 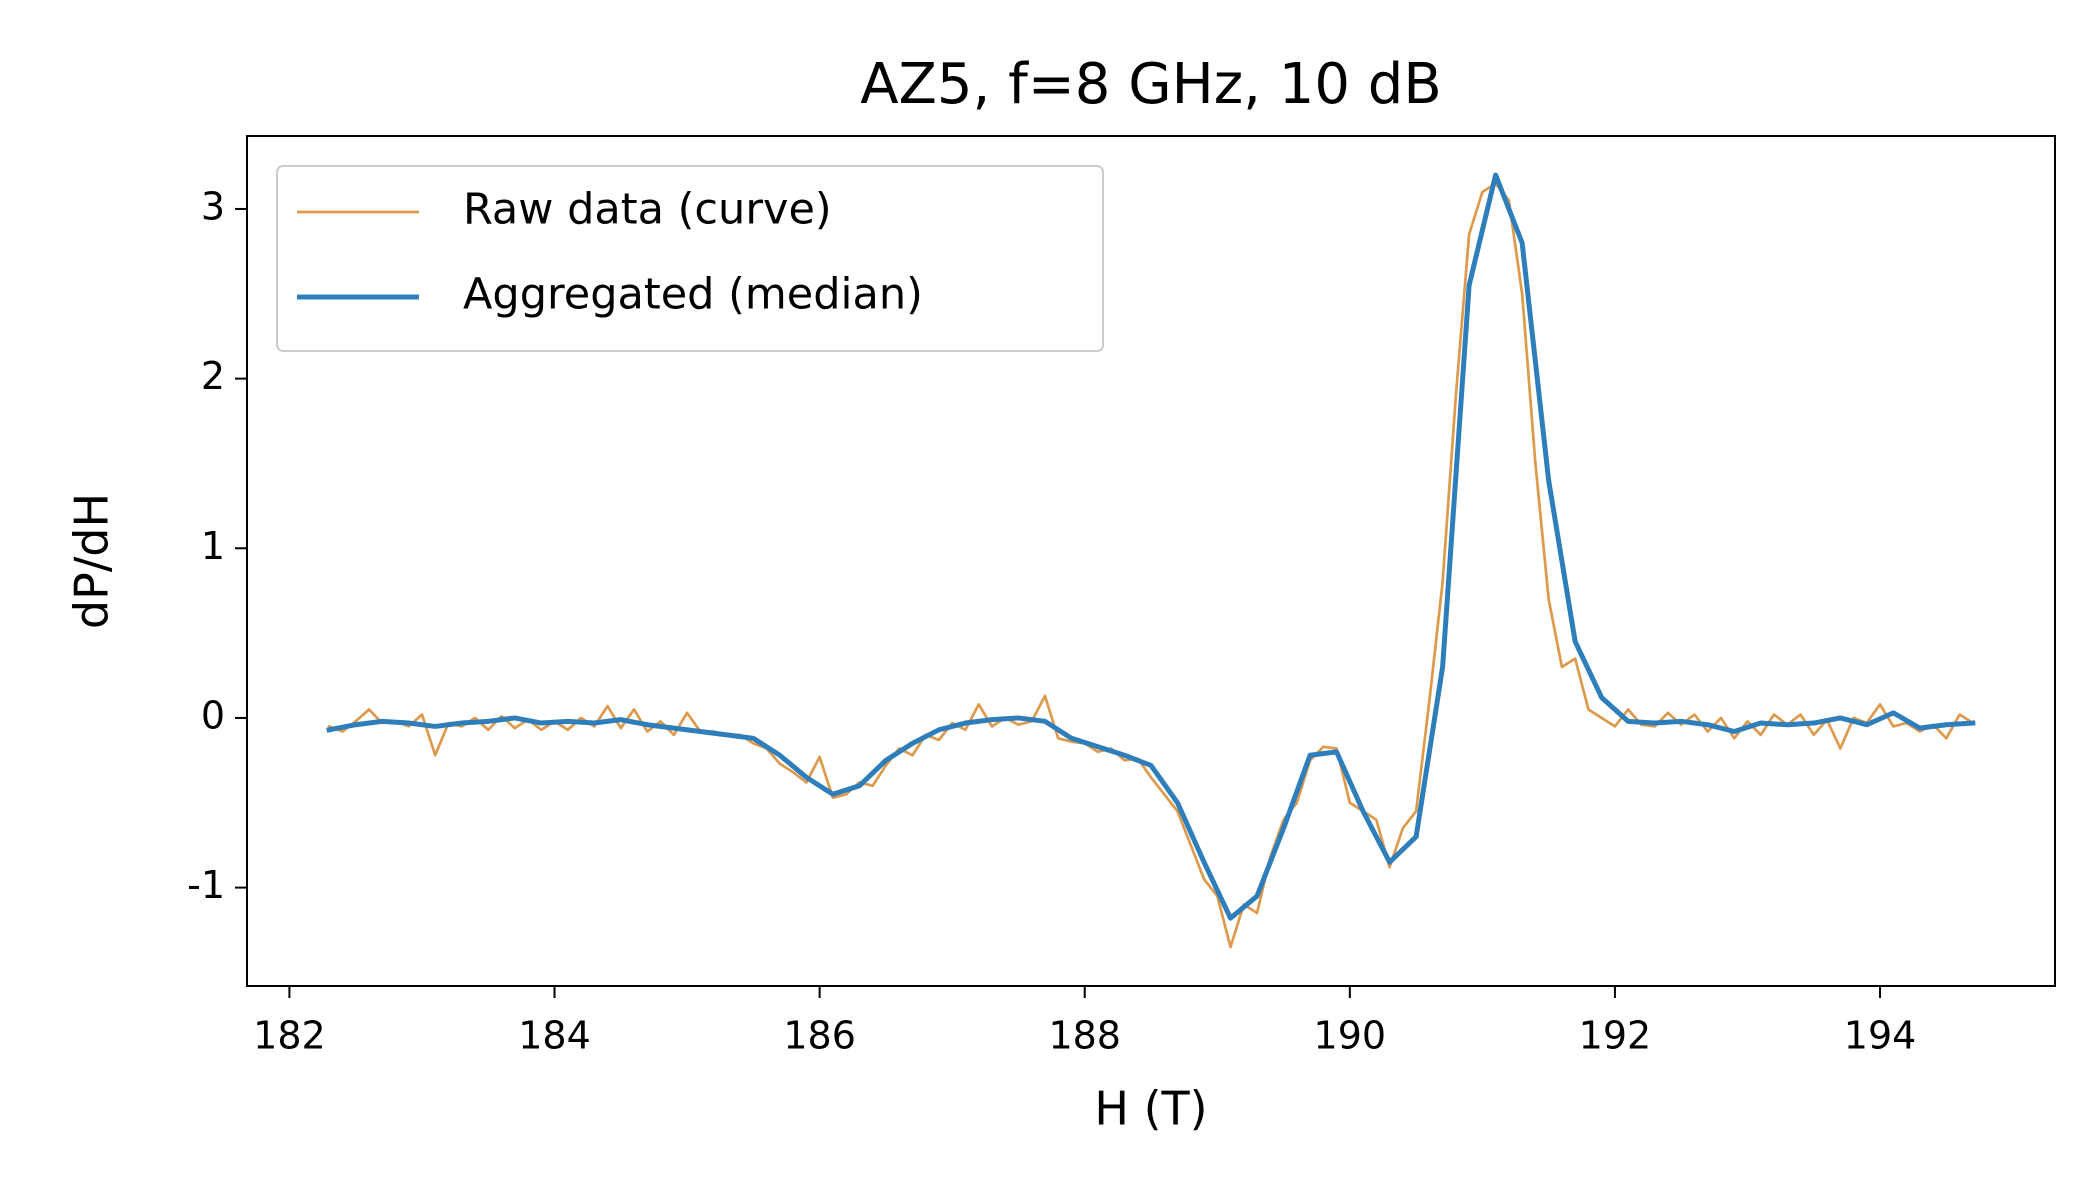 I want to click on x-tick-label: 194, so click(x=1880, y=1036).